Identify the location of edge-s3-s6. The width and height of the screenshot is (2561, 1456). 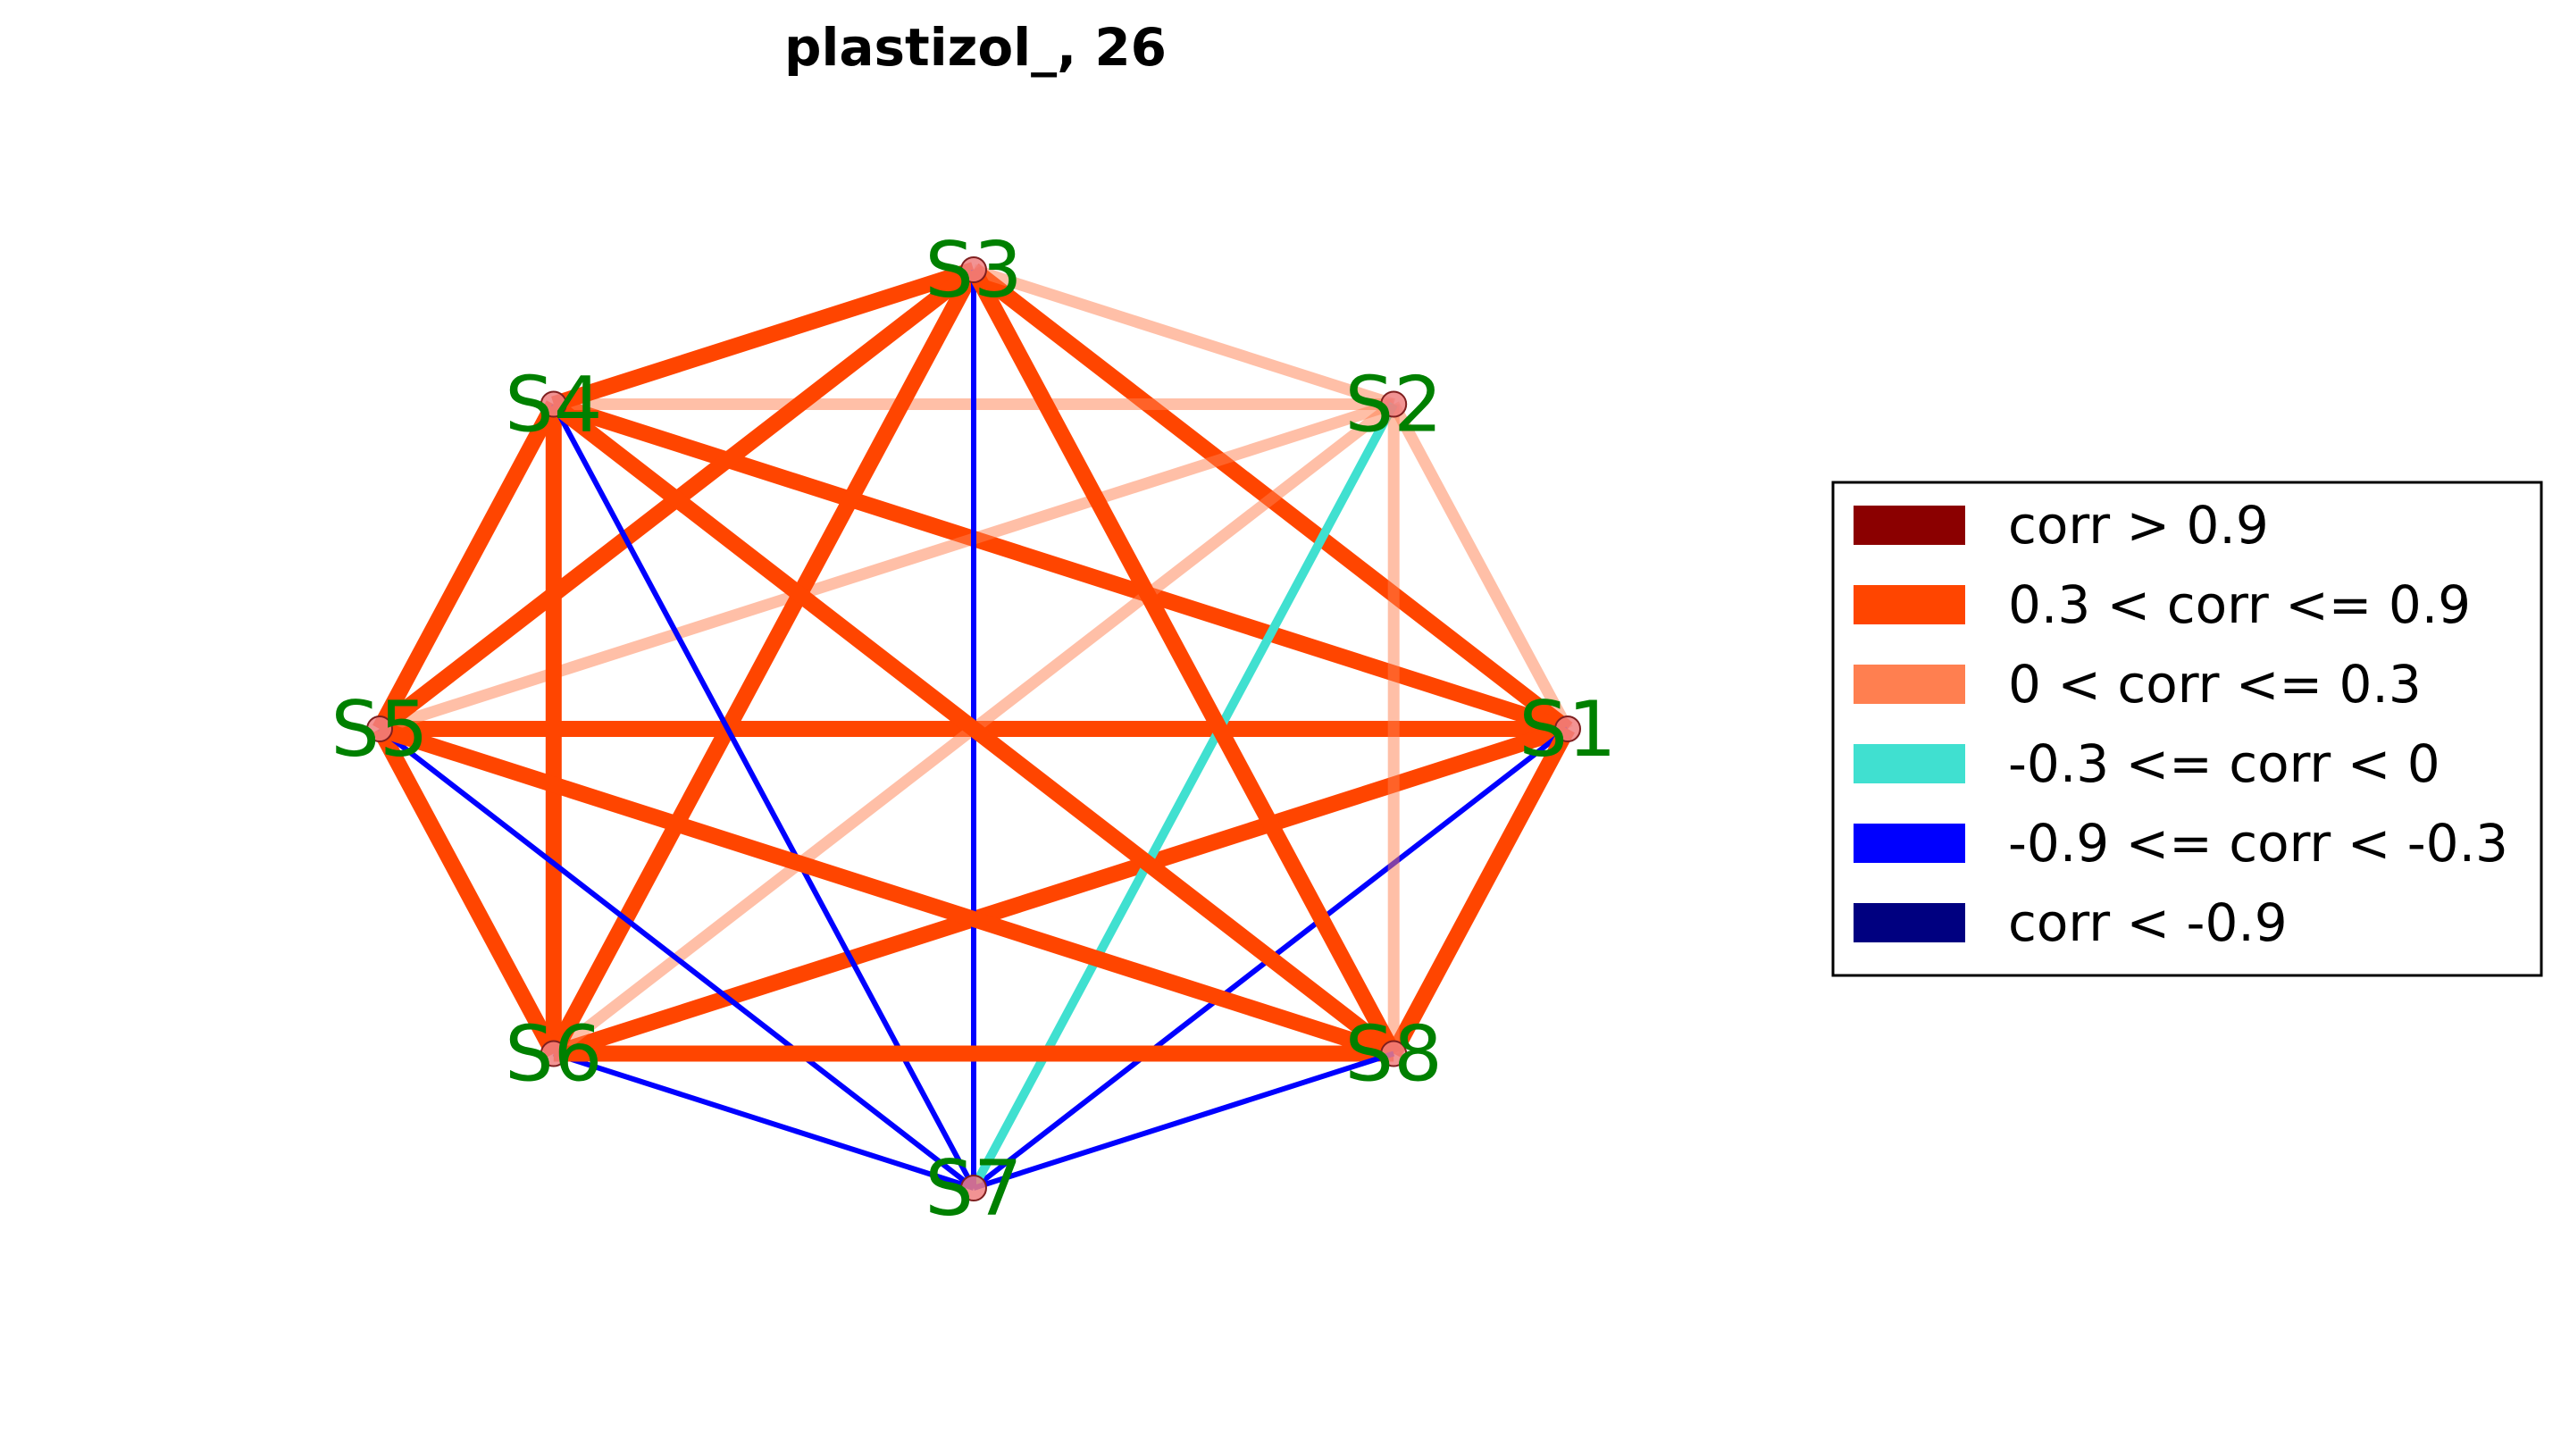
(763, 661).